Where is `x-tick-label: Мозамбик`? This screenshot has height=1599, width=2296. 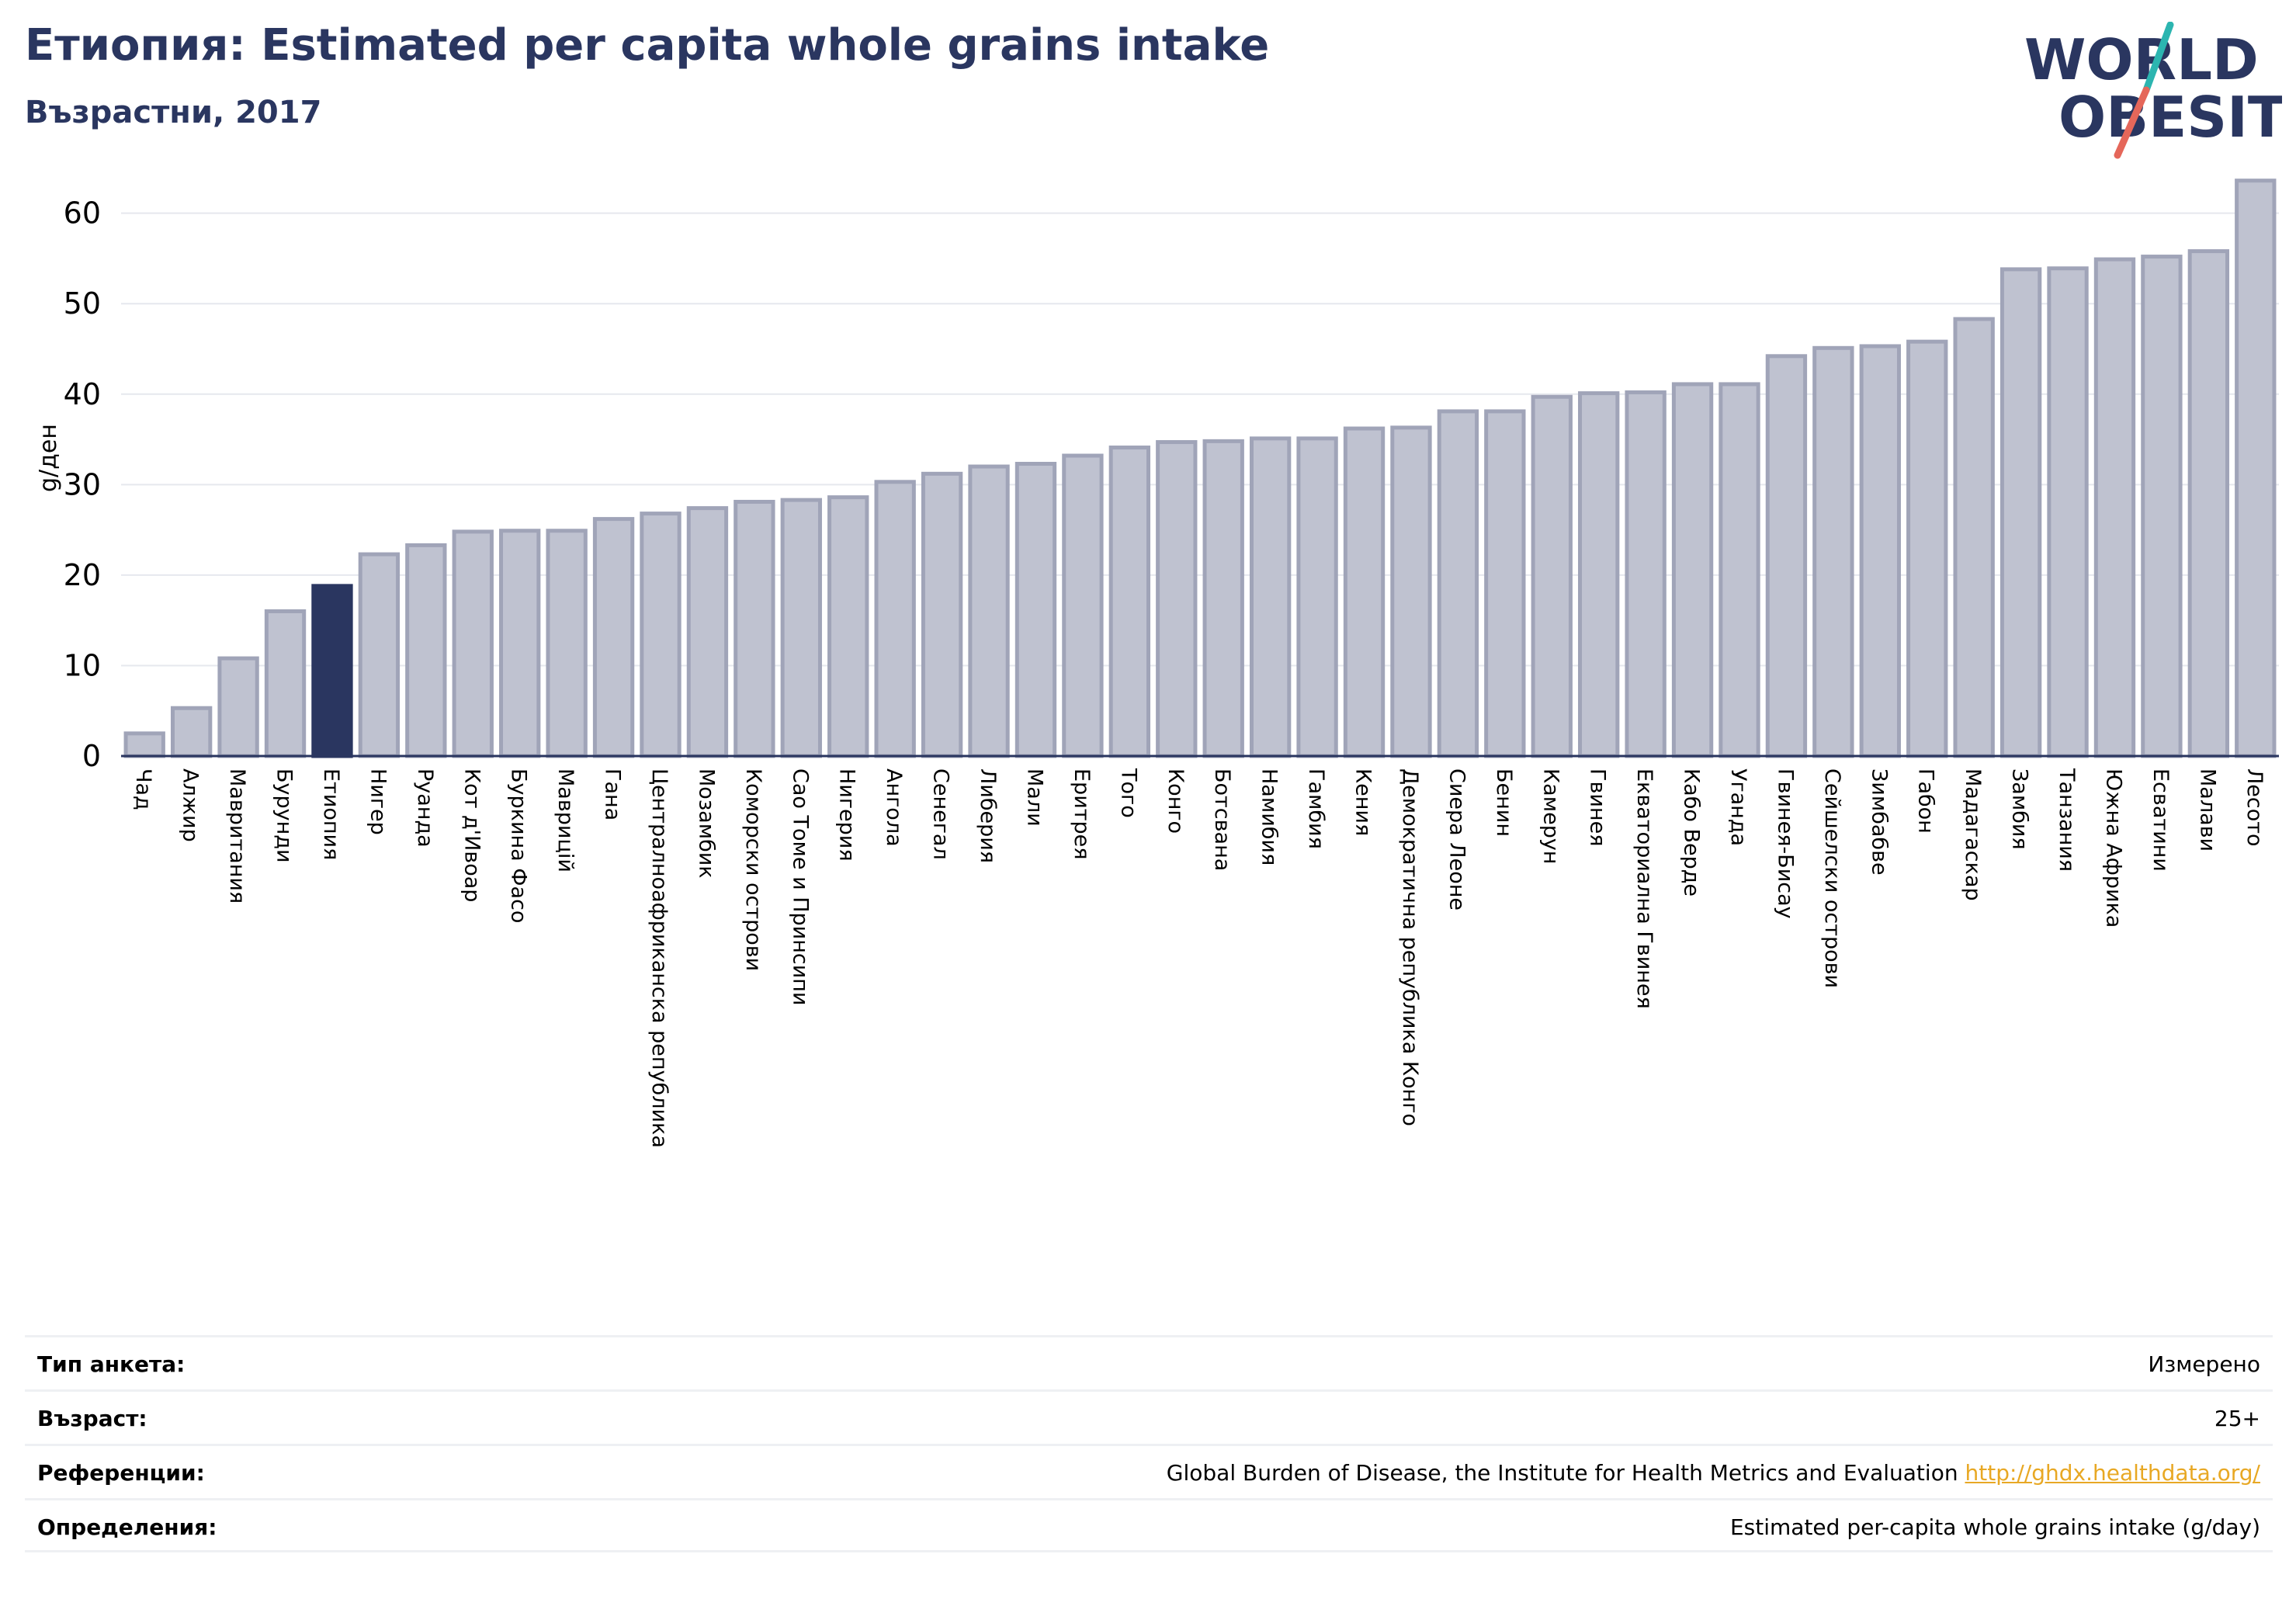
x-tick-label: Мозамбик is located at coordinates (706, 823).